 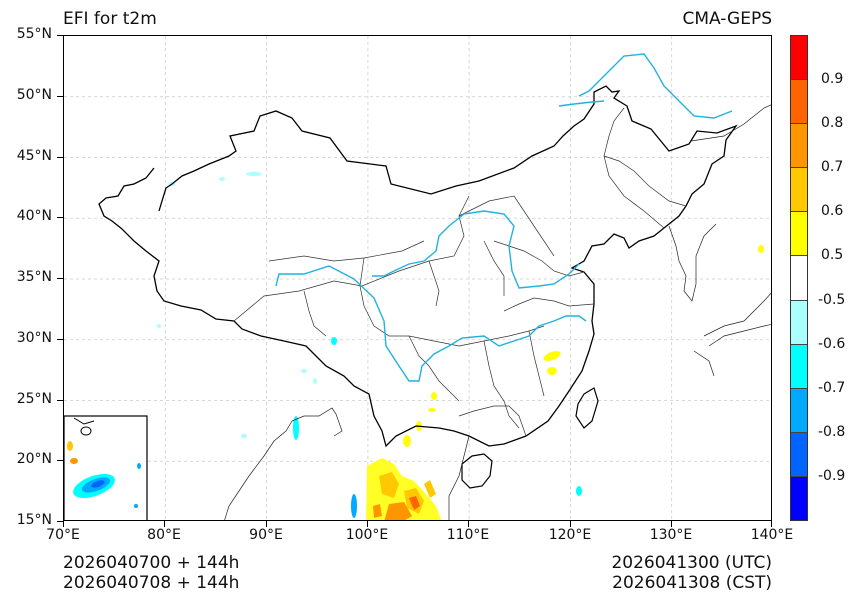 What do you see at coordinates (110, 19) in the screenshot?
I see `chart-title: EFI for t2m` at bounding box center [110, 19].